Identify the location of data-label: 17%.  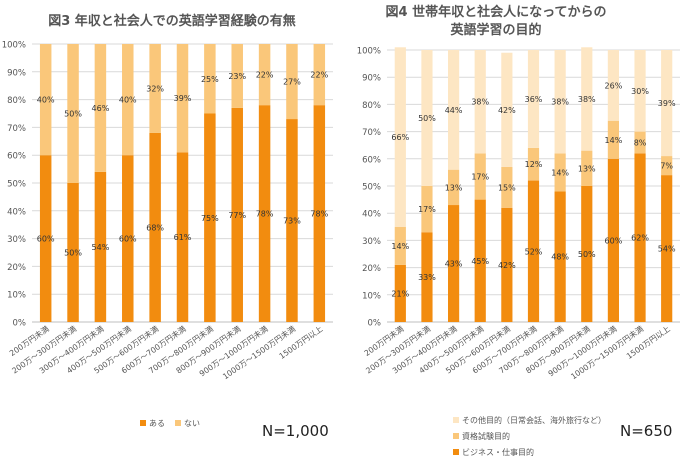
(480, 176).